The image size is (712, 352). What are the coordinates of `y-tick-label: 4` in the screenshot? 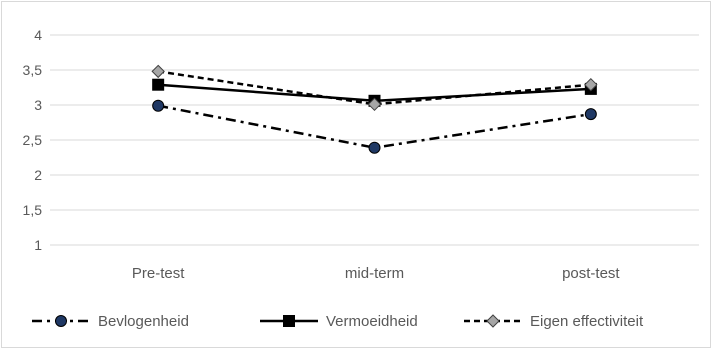 It's located at (38, 35).